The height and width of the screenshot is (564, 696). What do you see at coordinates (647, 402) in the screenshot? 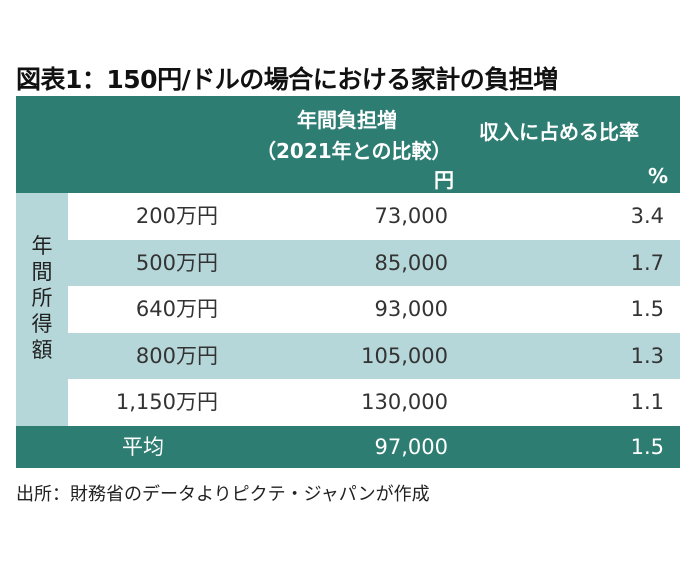
I see `ratio-cell: 1.1` at bounding box center [647, 402].